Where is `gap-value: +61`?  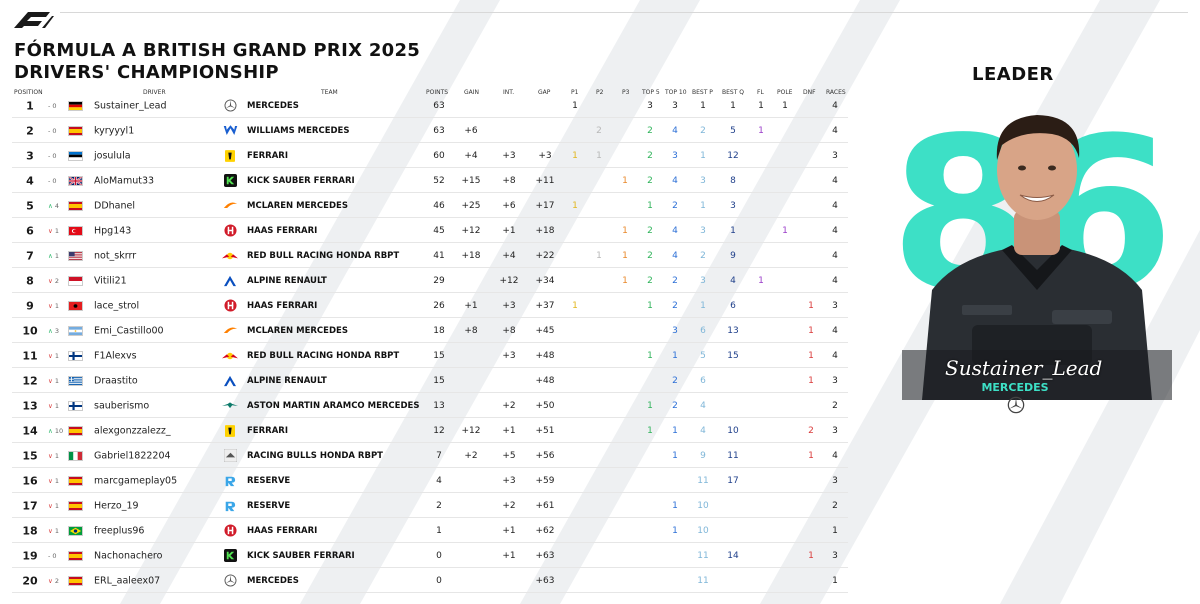
gap-value: +61 is located at coordinates (545, 505).